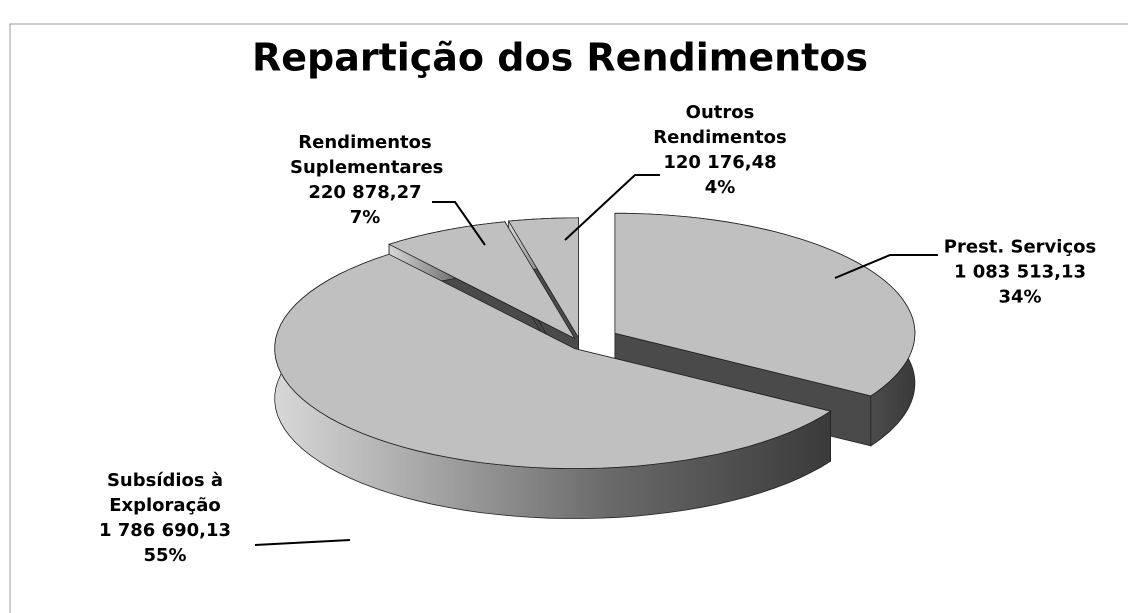  Describe the element at coordinates (720, 150) in the screenshot. I see `data-label: Outros Rendimentos 120 176,48 4%` at that location.